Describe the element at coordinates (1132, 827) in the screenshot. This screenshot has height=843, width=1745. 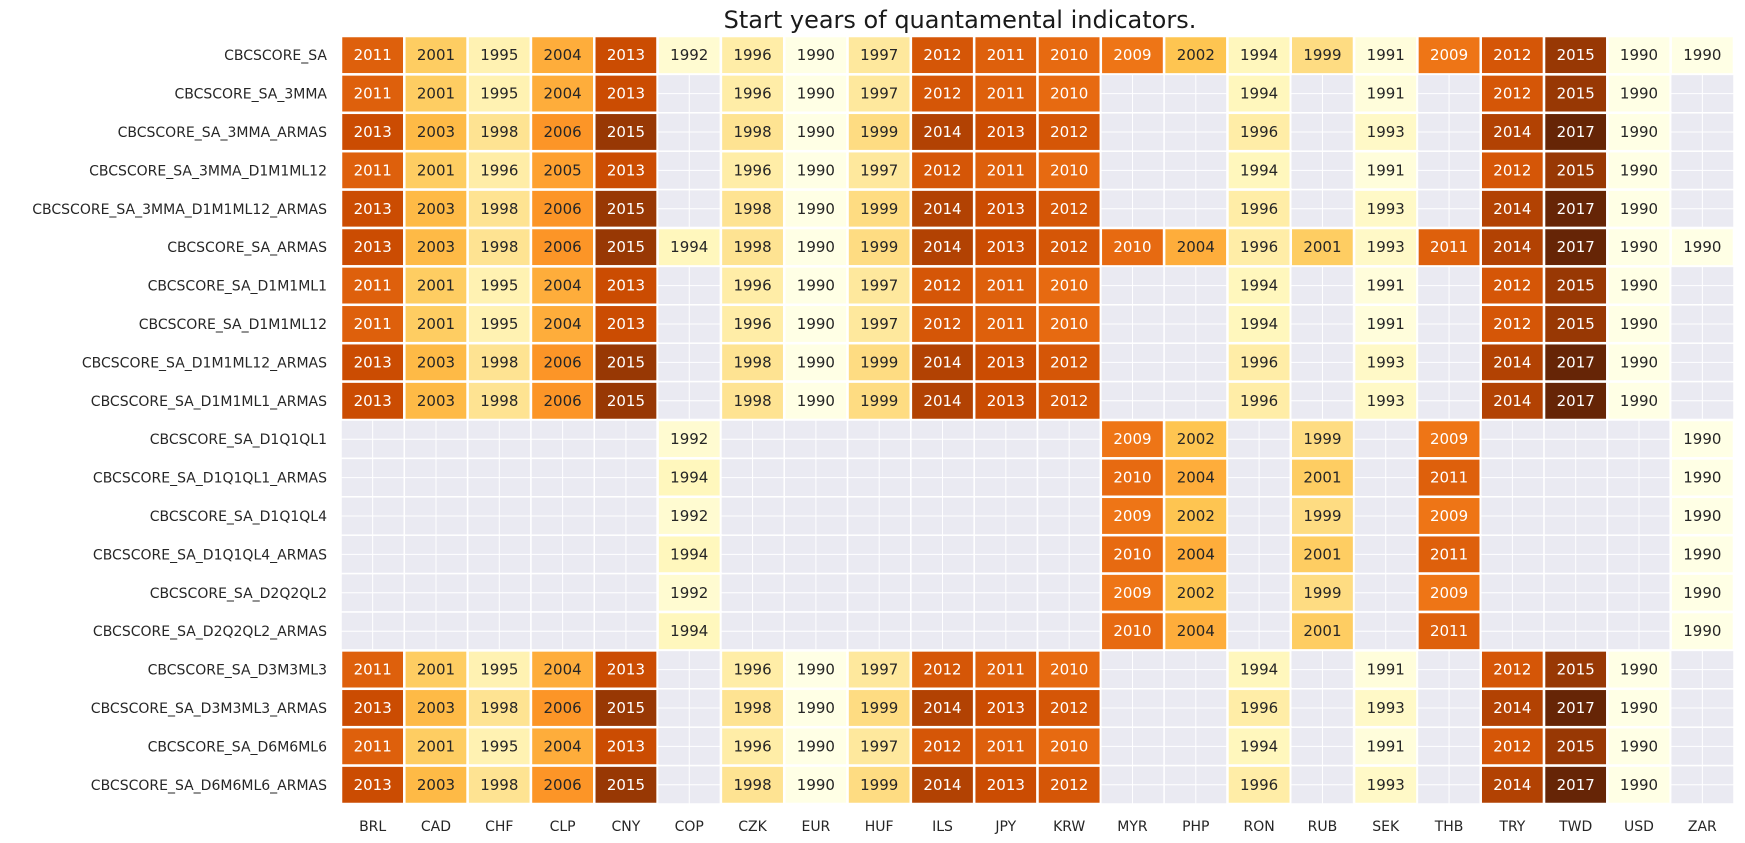
I see `column-label: MYR` at that location.